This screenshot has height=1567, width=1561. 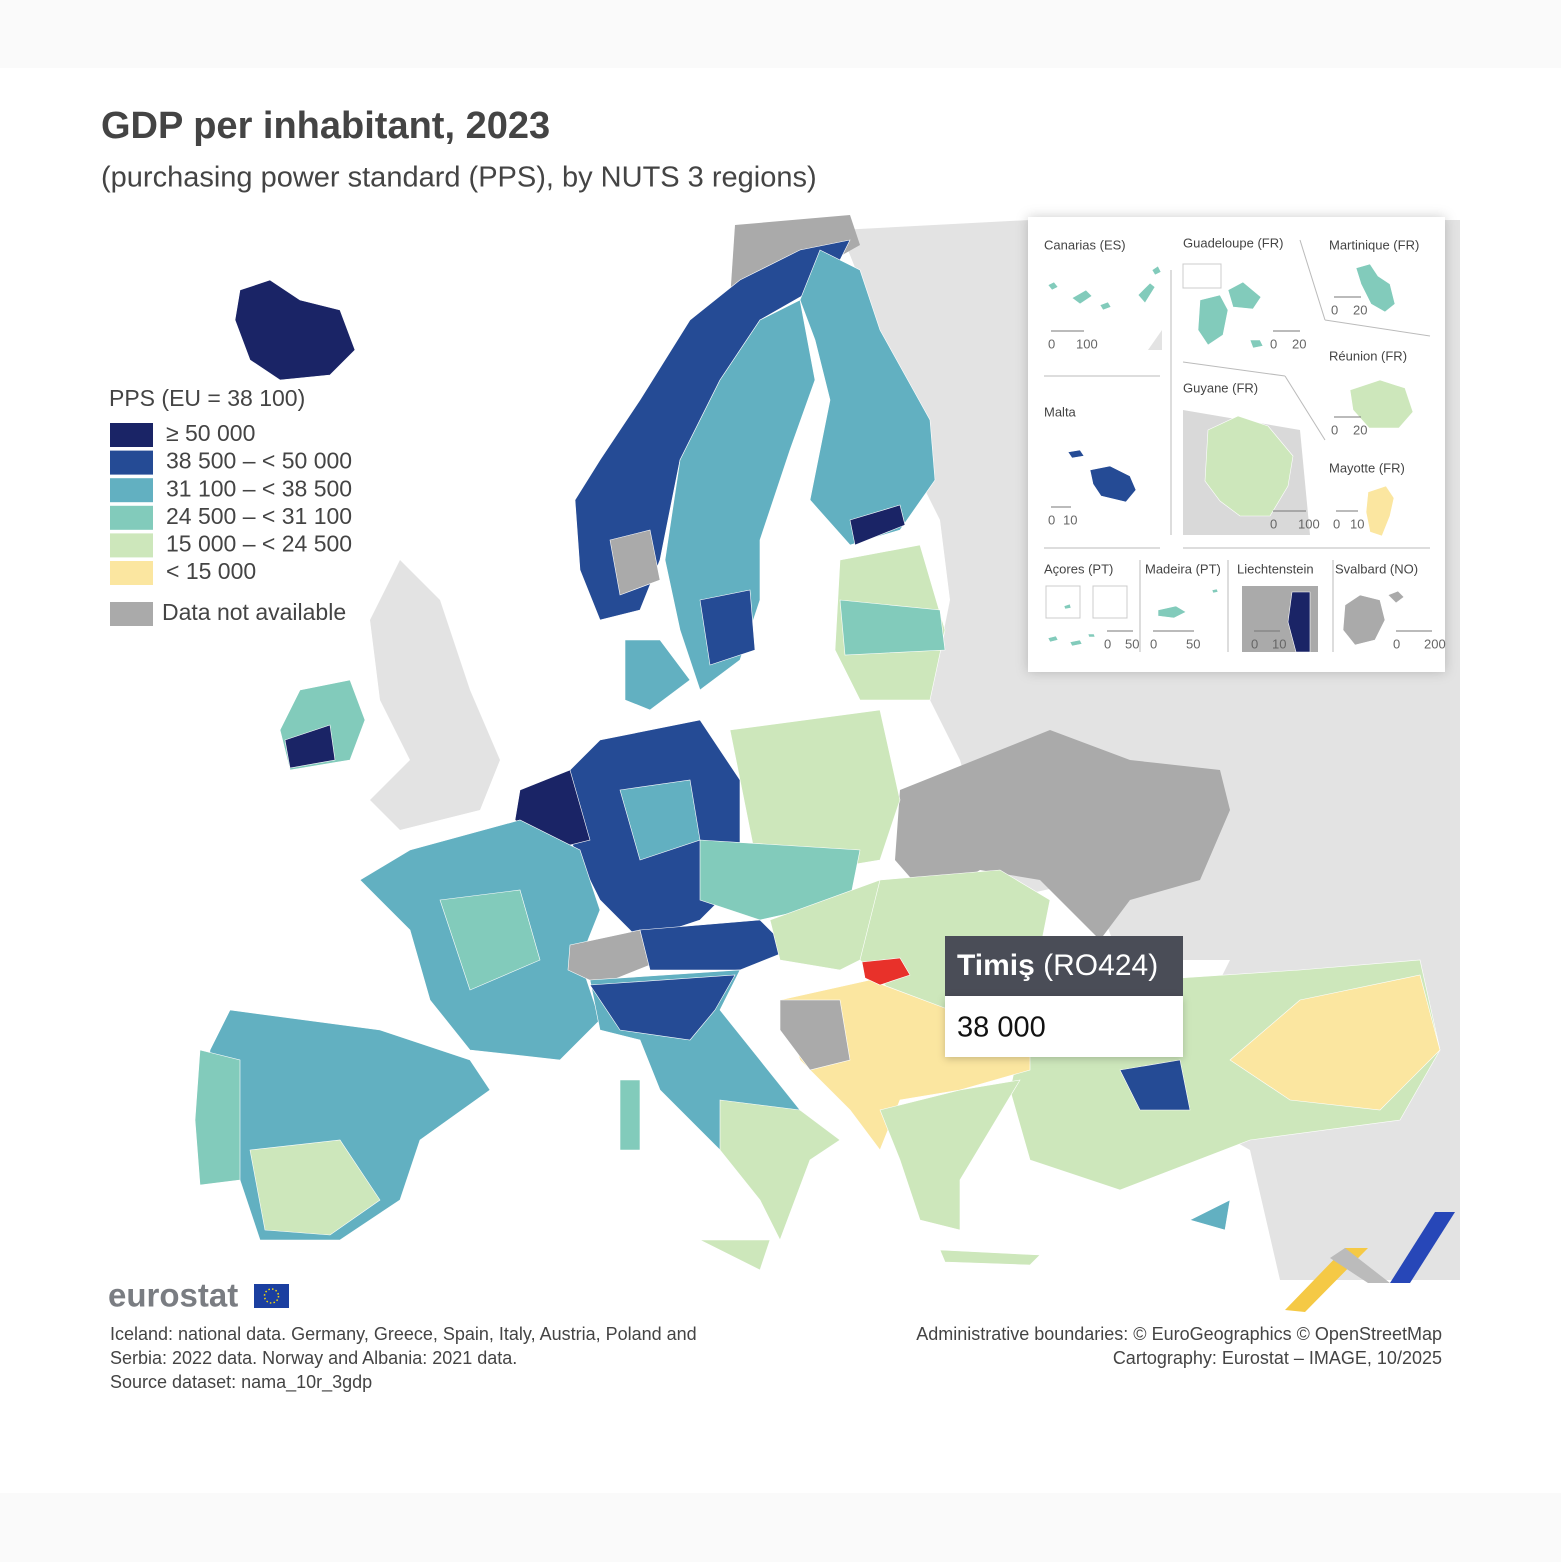 What do you see at coordinates (996, 965) in the screenshot?
I see `region-name: Timiş` at bounding box center [996, 965].